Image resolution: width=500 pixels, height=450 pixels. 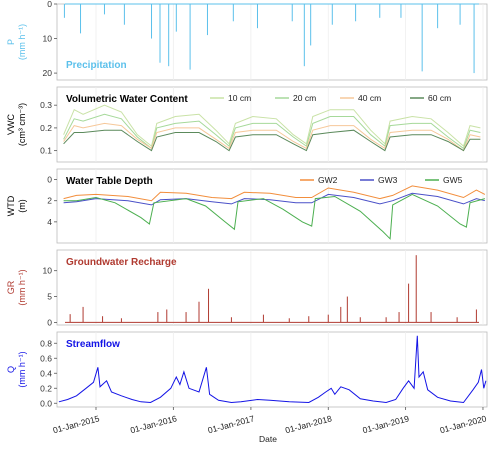 I want to click on panel-title: Water Table Depth, so click(x=109, y=181).